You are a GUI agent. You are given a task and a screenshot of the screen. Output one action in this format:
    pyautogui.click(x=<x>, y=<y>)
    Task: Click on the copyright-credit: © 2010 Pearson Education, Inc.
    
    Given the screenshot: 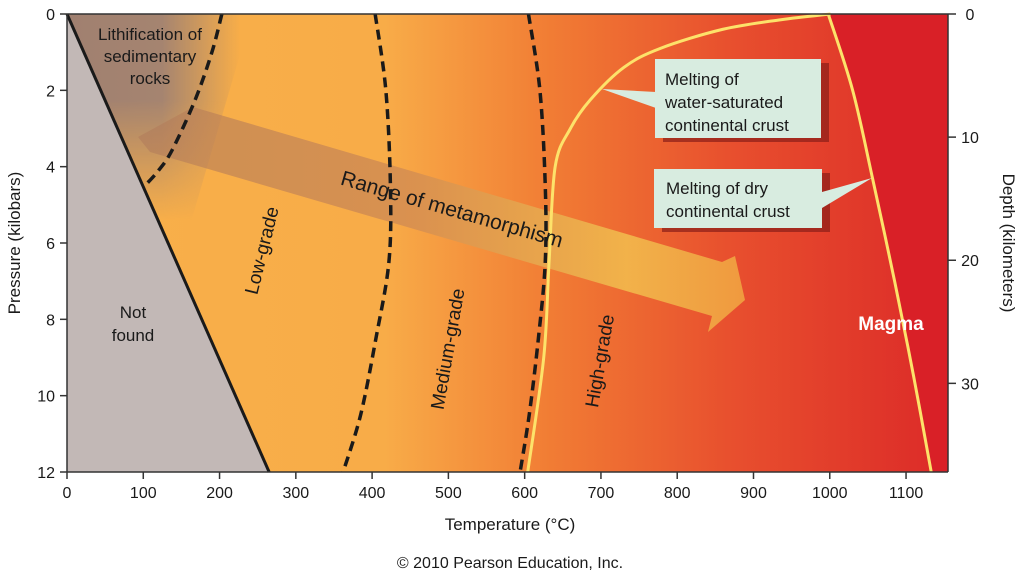 What is the action you would take?
    pyautogui.click(x=510, y=563)
    